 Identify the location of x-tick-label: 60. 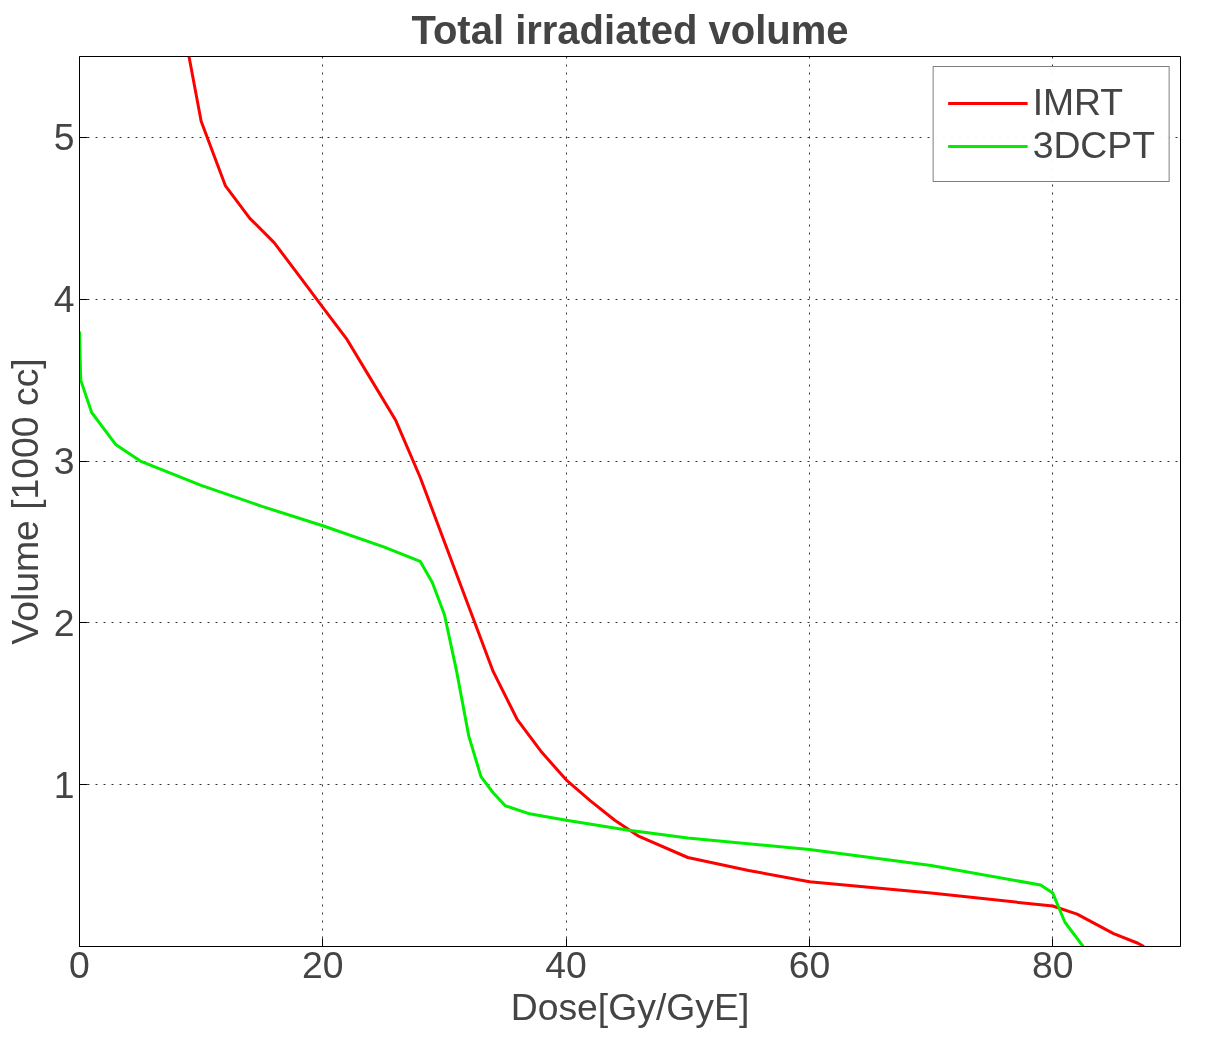
(809, 964).